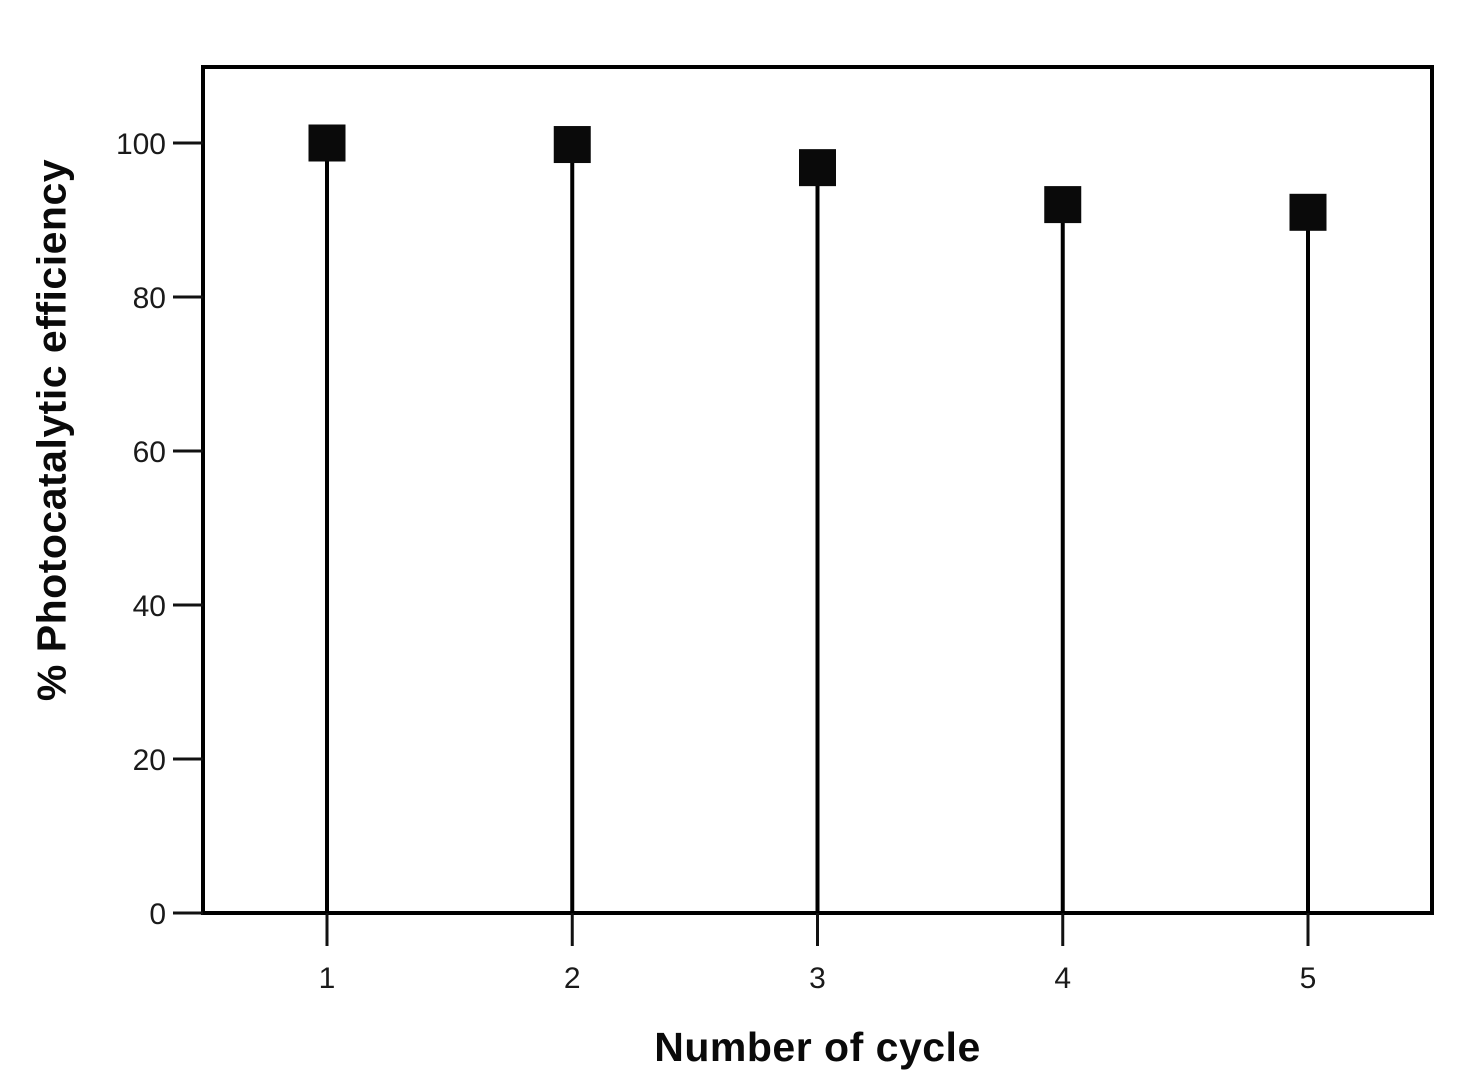 This screenshot has height=1084, width=1473. What do you see at coordinates (149, 760) in the screenshot?
I see `y-tick-label: 20` at bounding box center [149, 760].